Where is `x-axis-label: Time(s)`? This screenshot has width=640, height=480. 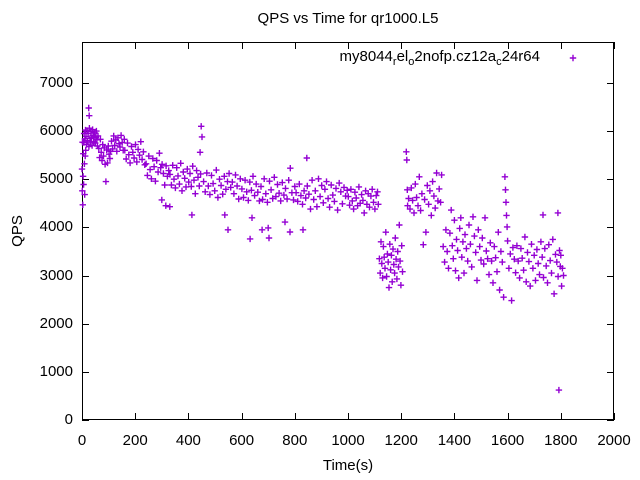 x-axis-label: Time(s) is located at coordinates (348, 465).